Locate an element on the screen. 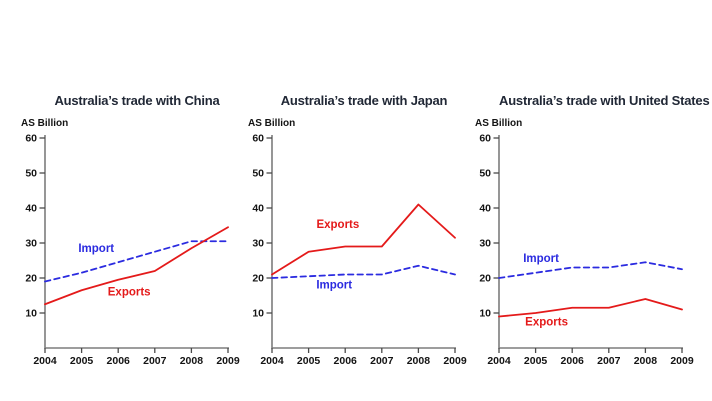  chart-title-japan: Australia’s trade with Japan is located at coordinates (364, 100).